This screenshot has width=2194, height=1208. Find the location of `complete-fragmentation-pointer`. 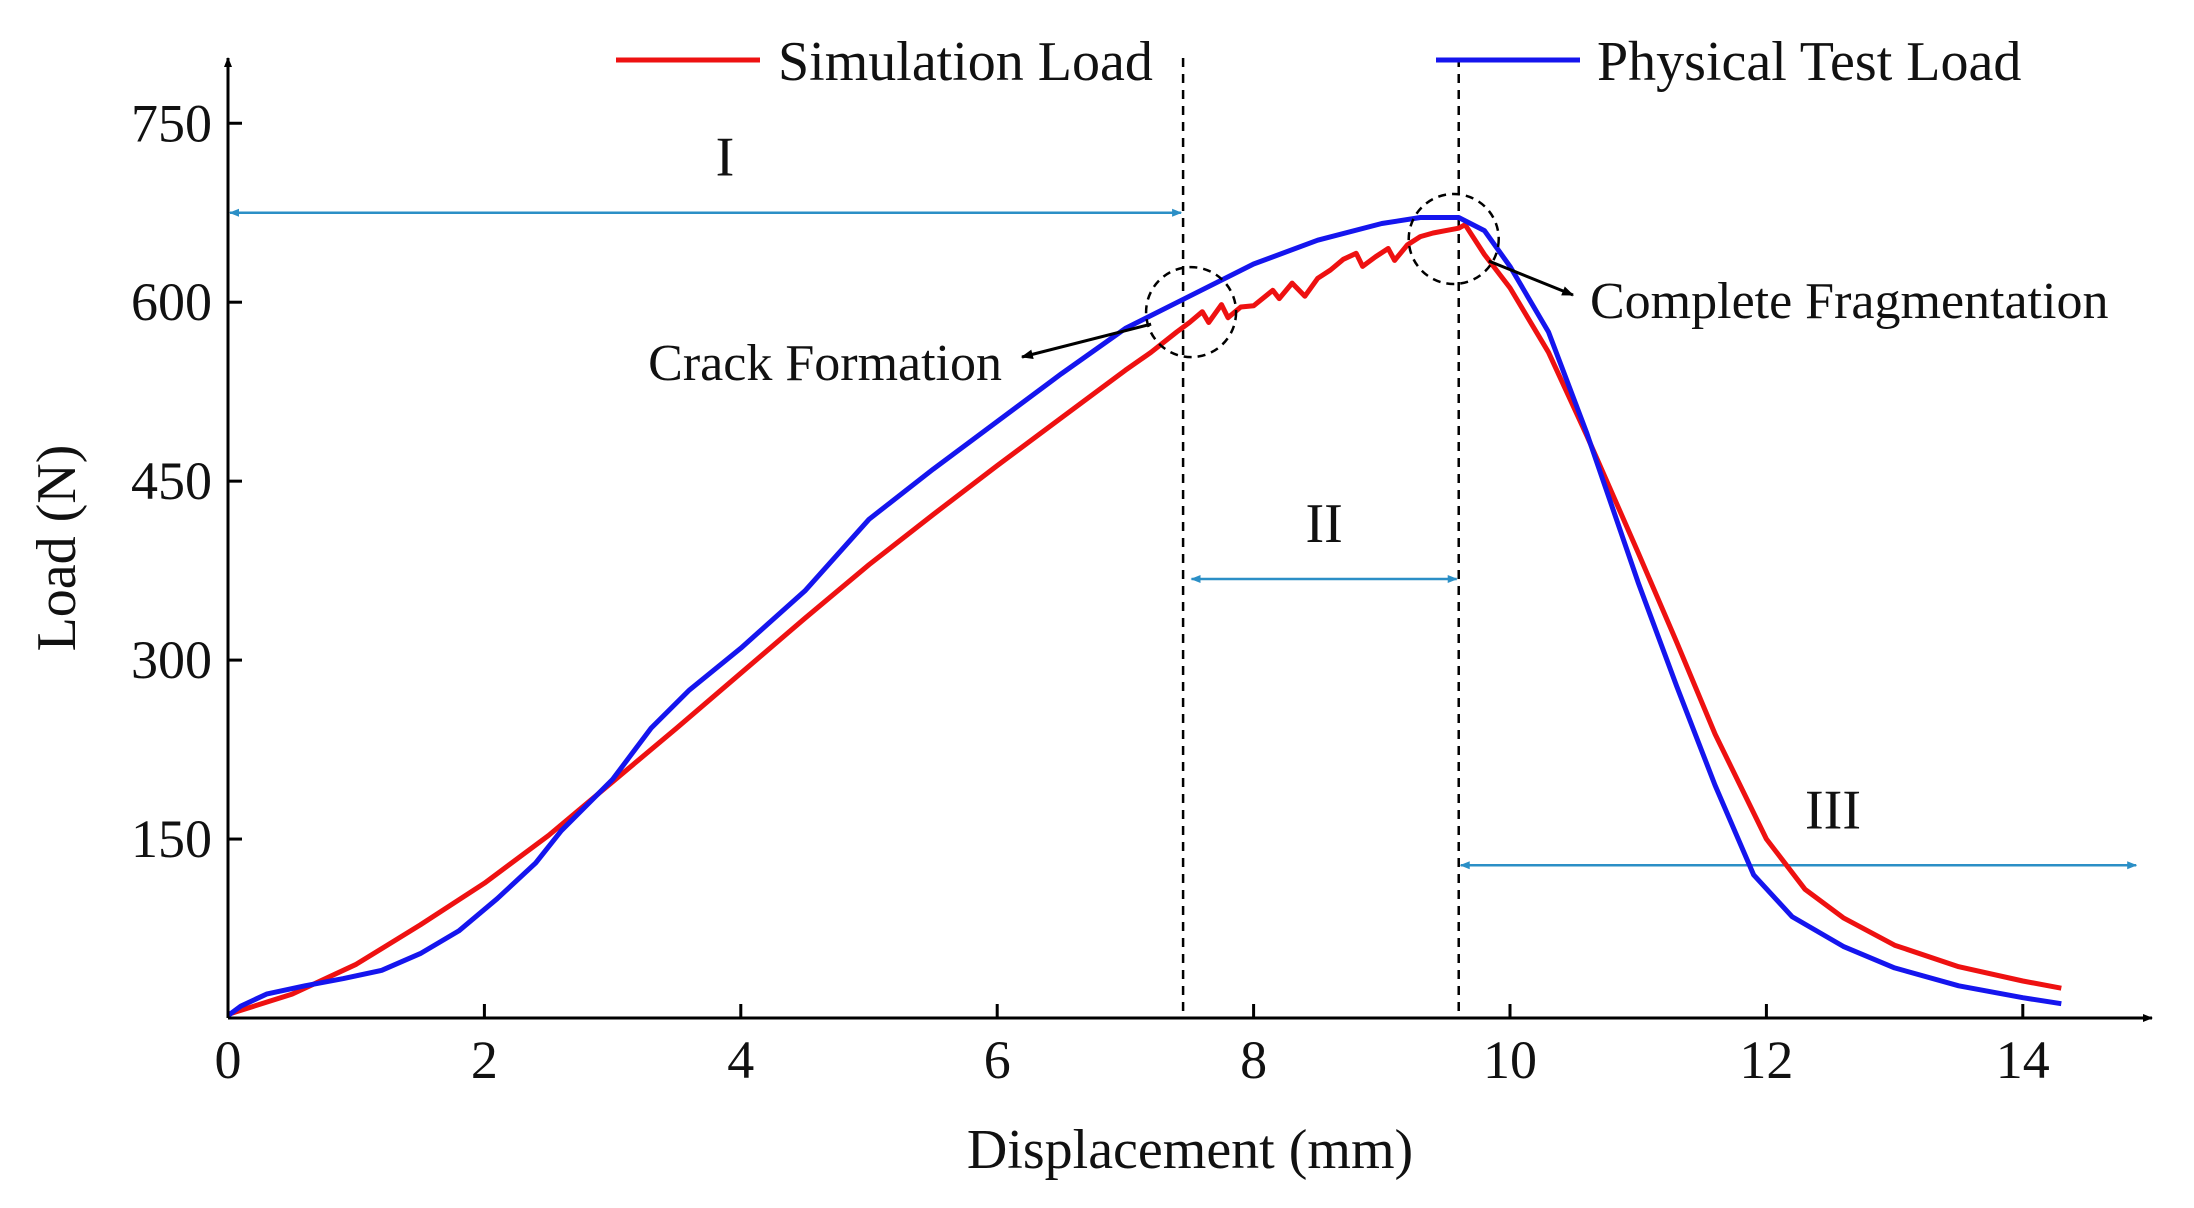

complete-fragmentation-pointer is located at coordinates (1531, 278).